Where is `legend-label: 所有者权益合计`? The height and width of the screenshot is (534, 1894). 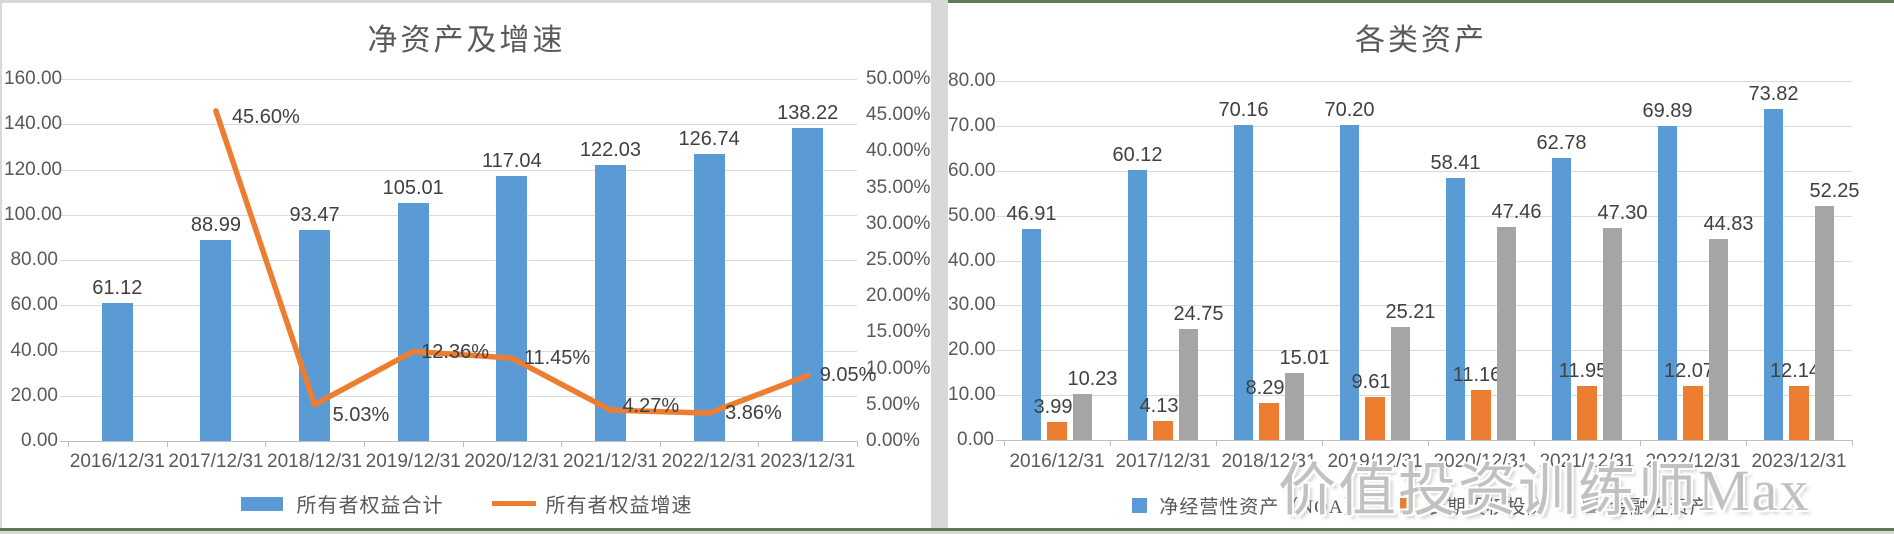
legend-label: 所有者权益合计 is located at coordinates (370, 506).